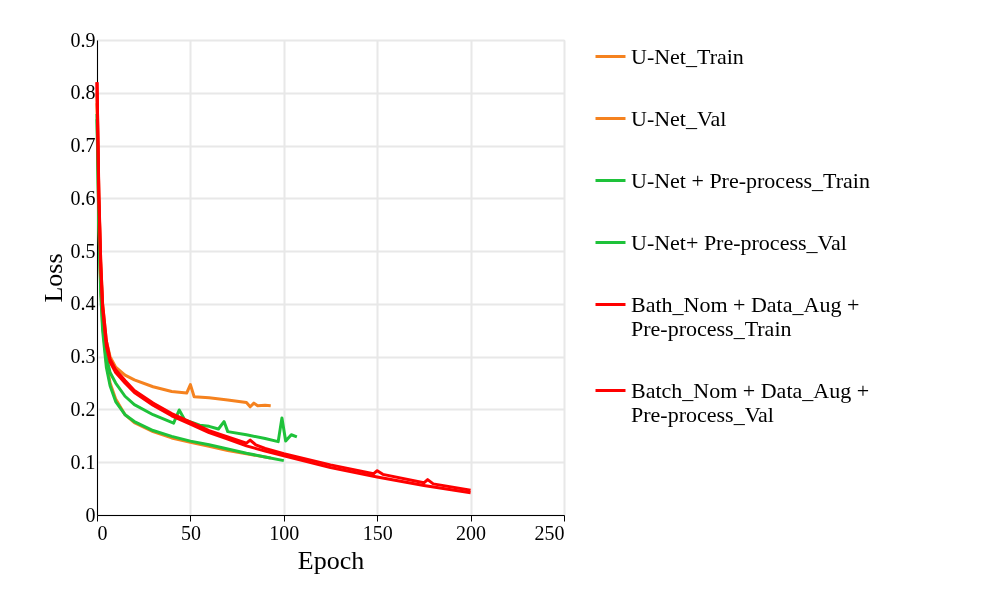 This screenshot has height=614, width=1008. Describe the element at coordinates (83, 461) in the screenshot. I see `y-tick-label: 0.1` at that location.